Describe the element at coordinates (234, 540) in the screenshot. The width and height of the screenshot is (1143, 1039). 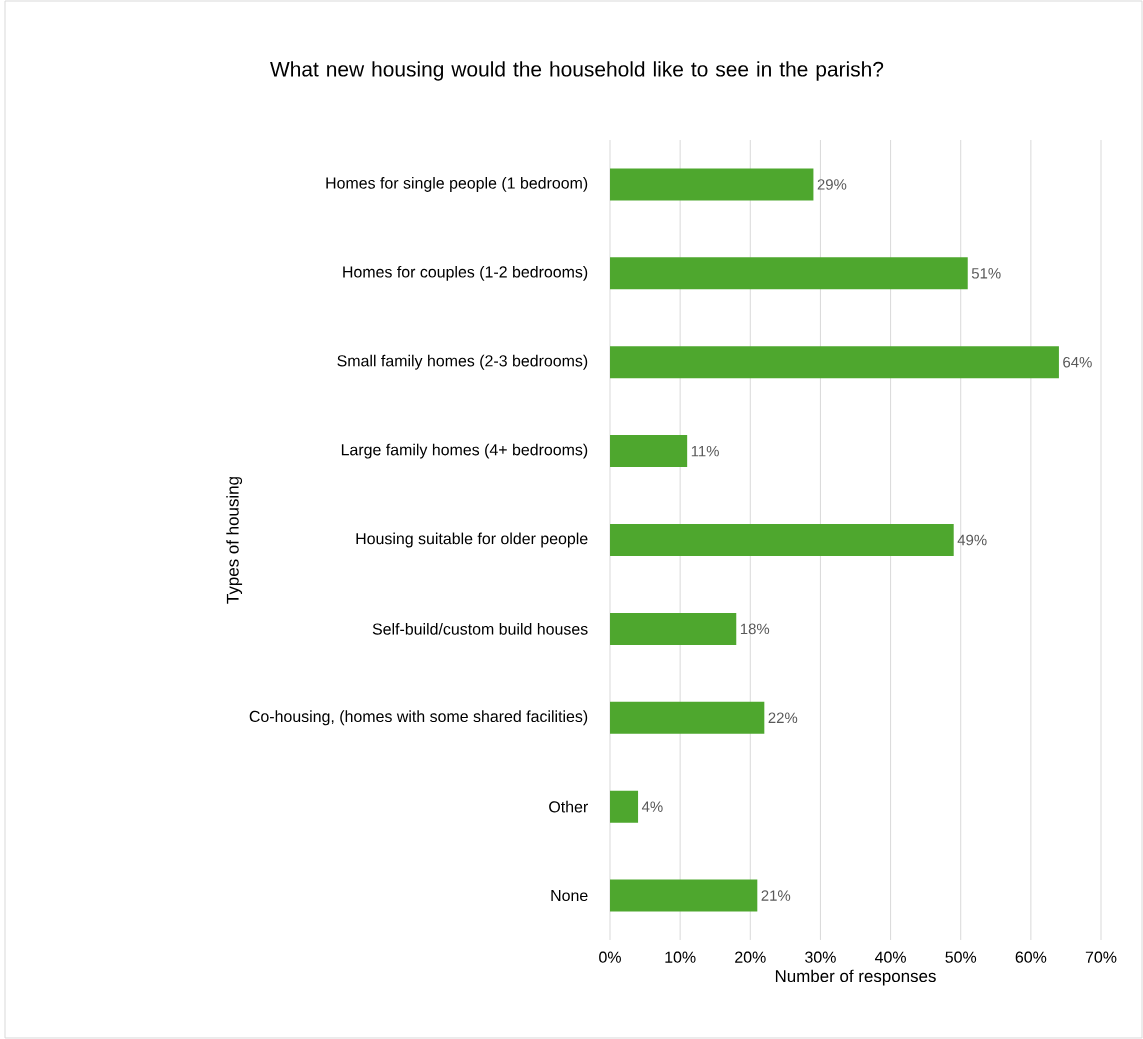
I see `y-axis-title: Types of housing` at that location.